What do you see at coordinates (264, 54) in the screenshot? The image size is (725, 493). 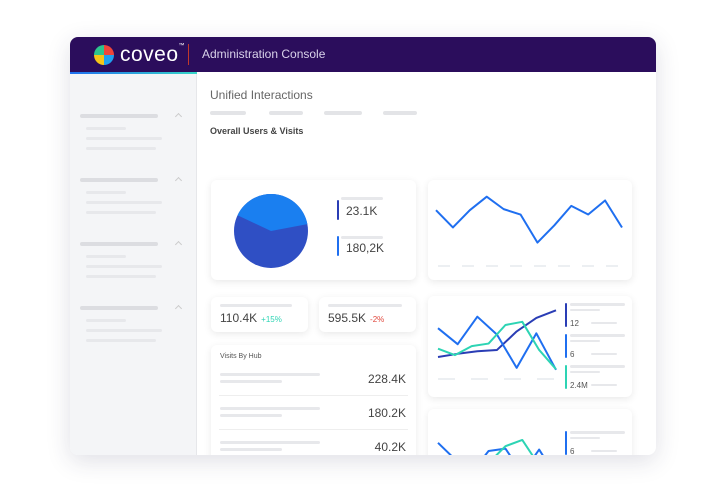 I see `console-title: Administration Console` at bounding box center [264, 54].